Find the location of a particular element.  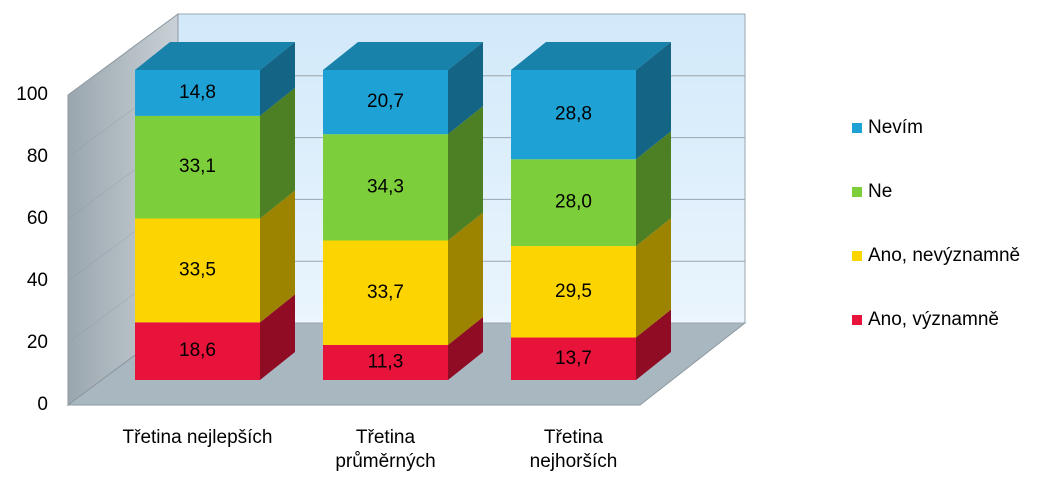

grid-line-side is located at coordinates (123, 54).